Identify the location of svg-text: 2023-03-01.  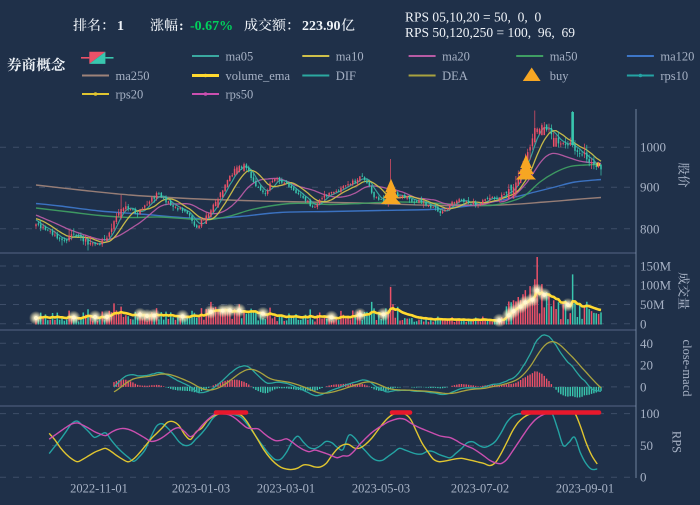
(286, 489).